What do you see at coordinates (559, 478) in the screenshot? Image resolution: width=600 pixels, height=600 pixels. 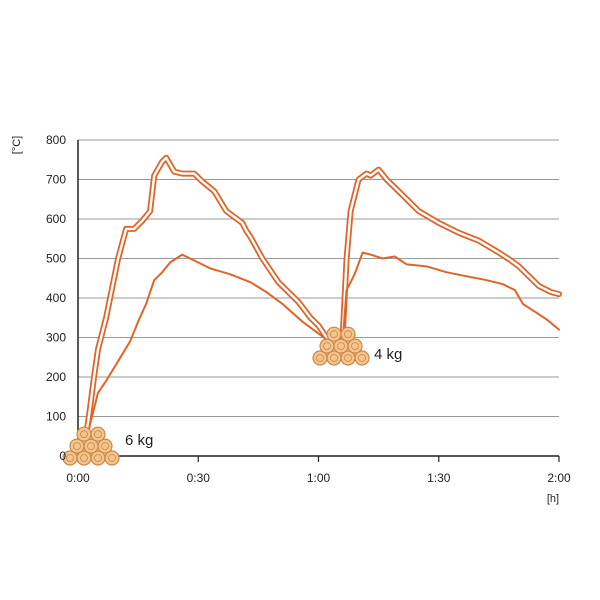 I see `x-tick-label: 2:00` at bounding box center [559, 478].